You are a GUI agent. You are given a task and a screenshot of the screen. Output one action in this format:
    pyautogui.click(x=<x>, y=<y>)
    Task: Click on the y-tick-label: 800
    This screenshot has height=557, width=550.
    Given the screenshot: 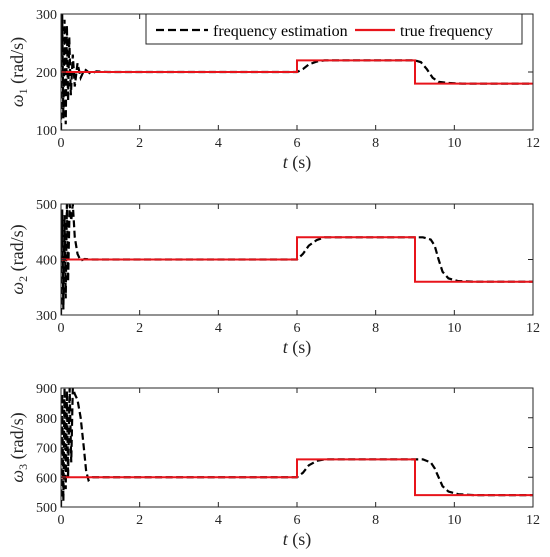 What is the action you would take?
    pyautogui.click(x=46, y=419)
    